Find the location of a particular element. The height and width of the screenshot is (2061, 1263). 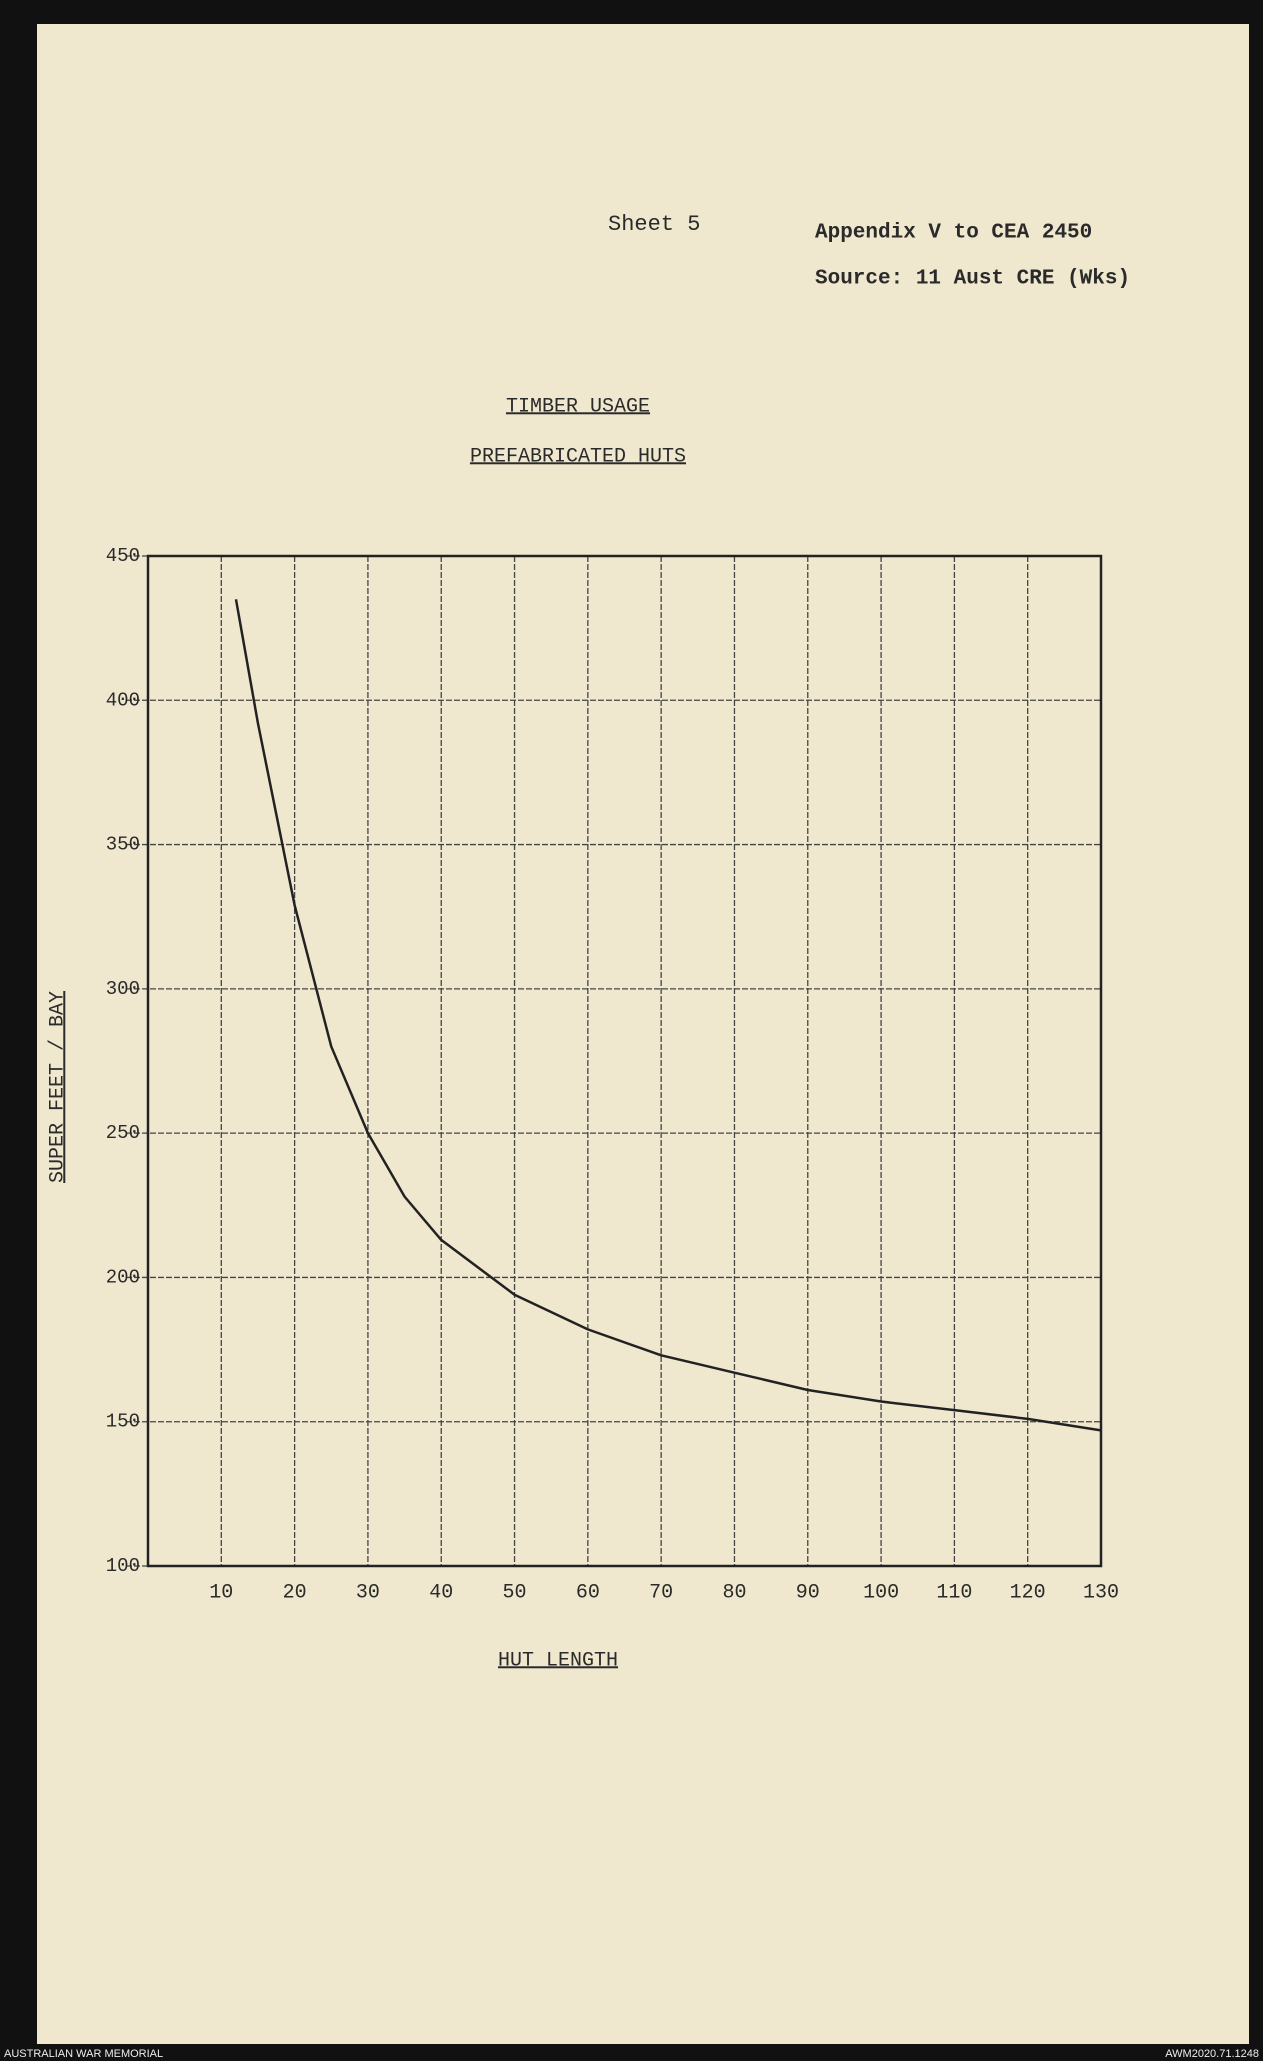

x-axis-label: HUT LENGTH is located at coordinates (558, 1660).